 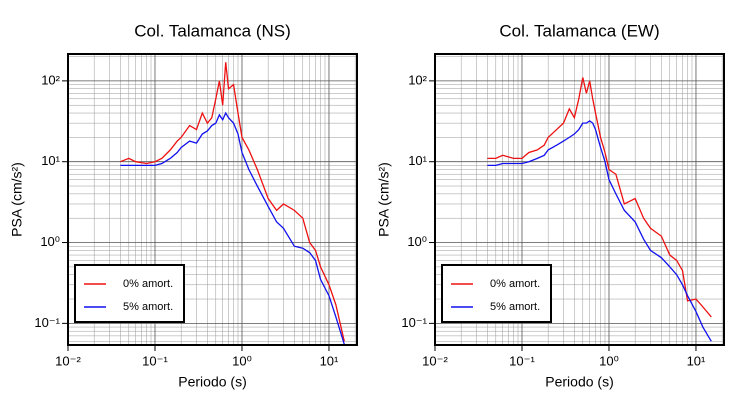 What do you see at coordinates (212, 30) in the screenshot?
I see `chart-title: Col. Talamanca (NS)` at bounding box center [212, 30].